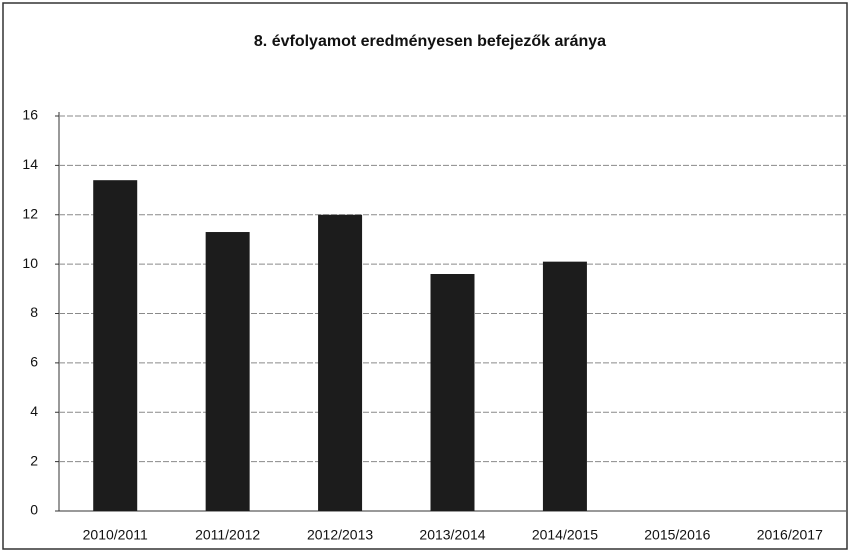  Describe the element at coordinates (34, 312) in the screenshot. I see `y-tick-label: 8` at that location.